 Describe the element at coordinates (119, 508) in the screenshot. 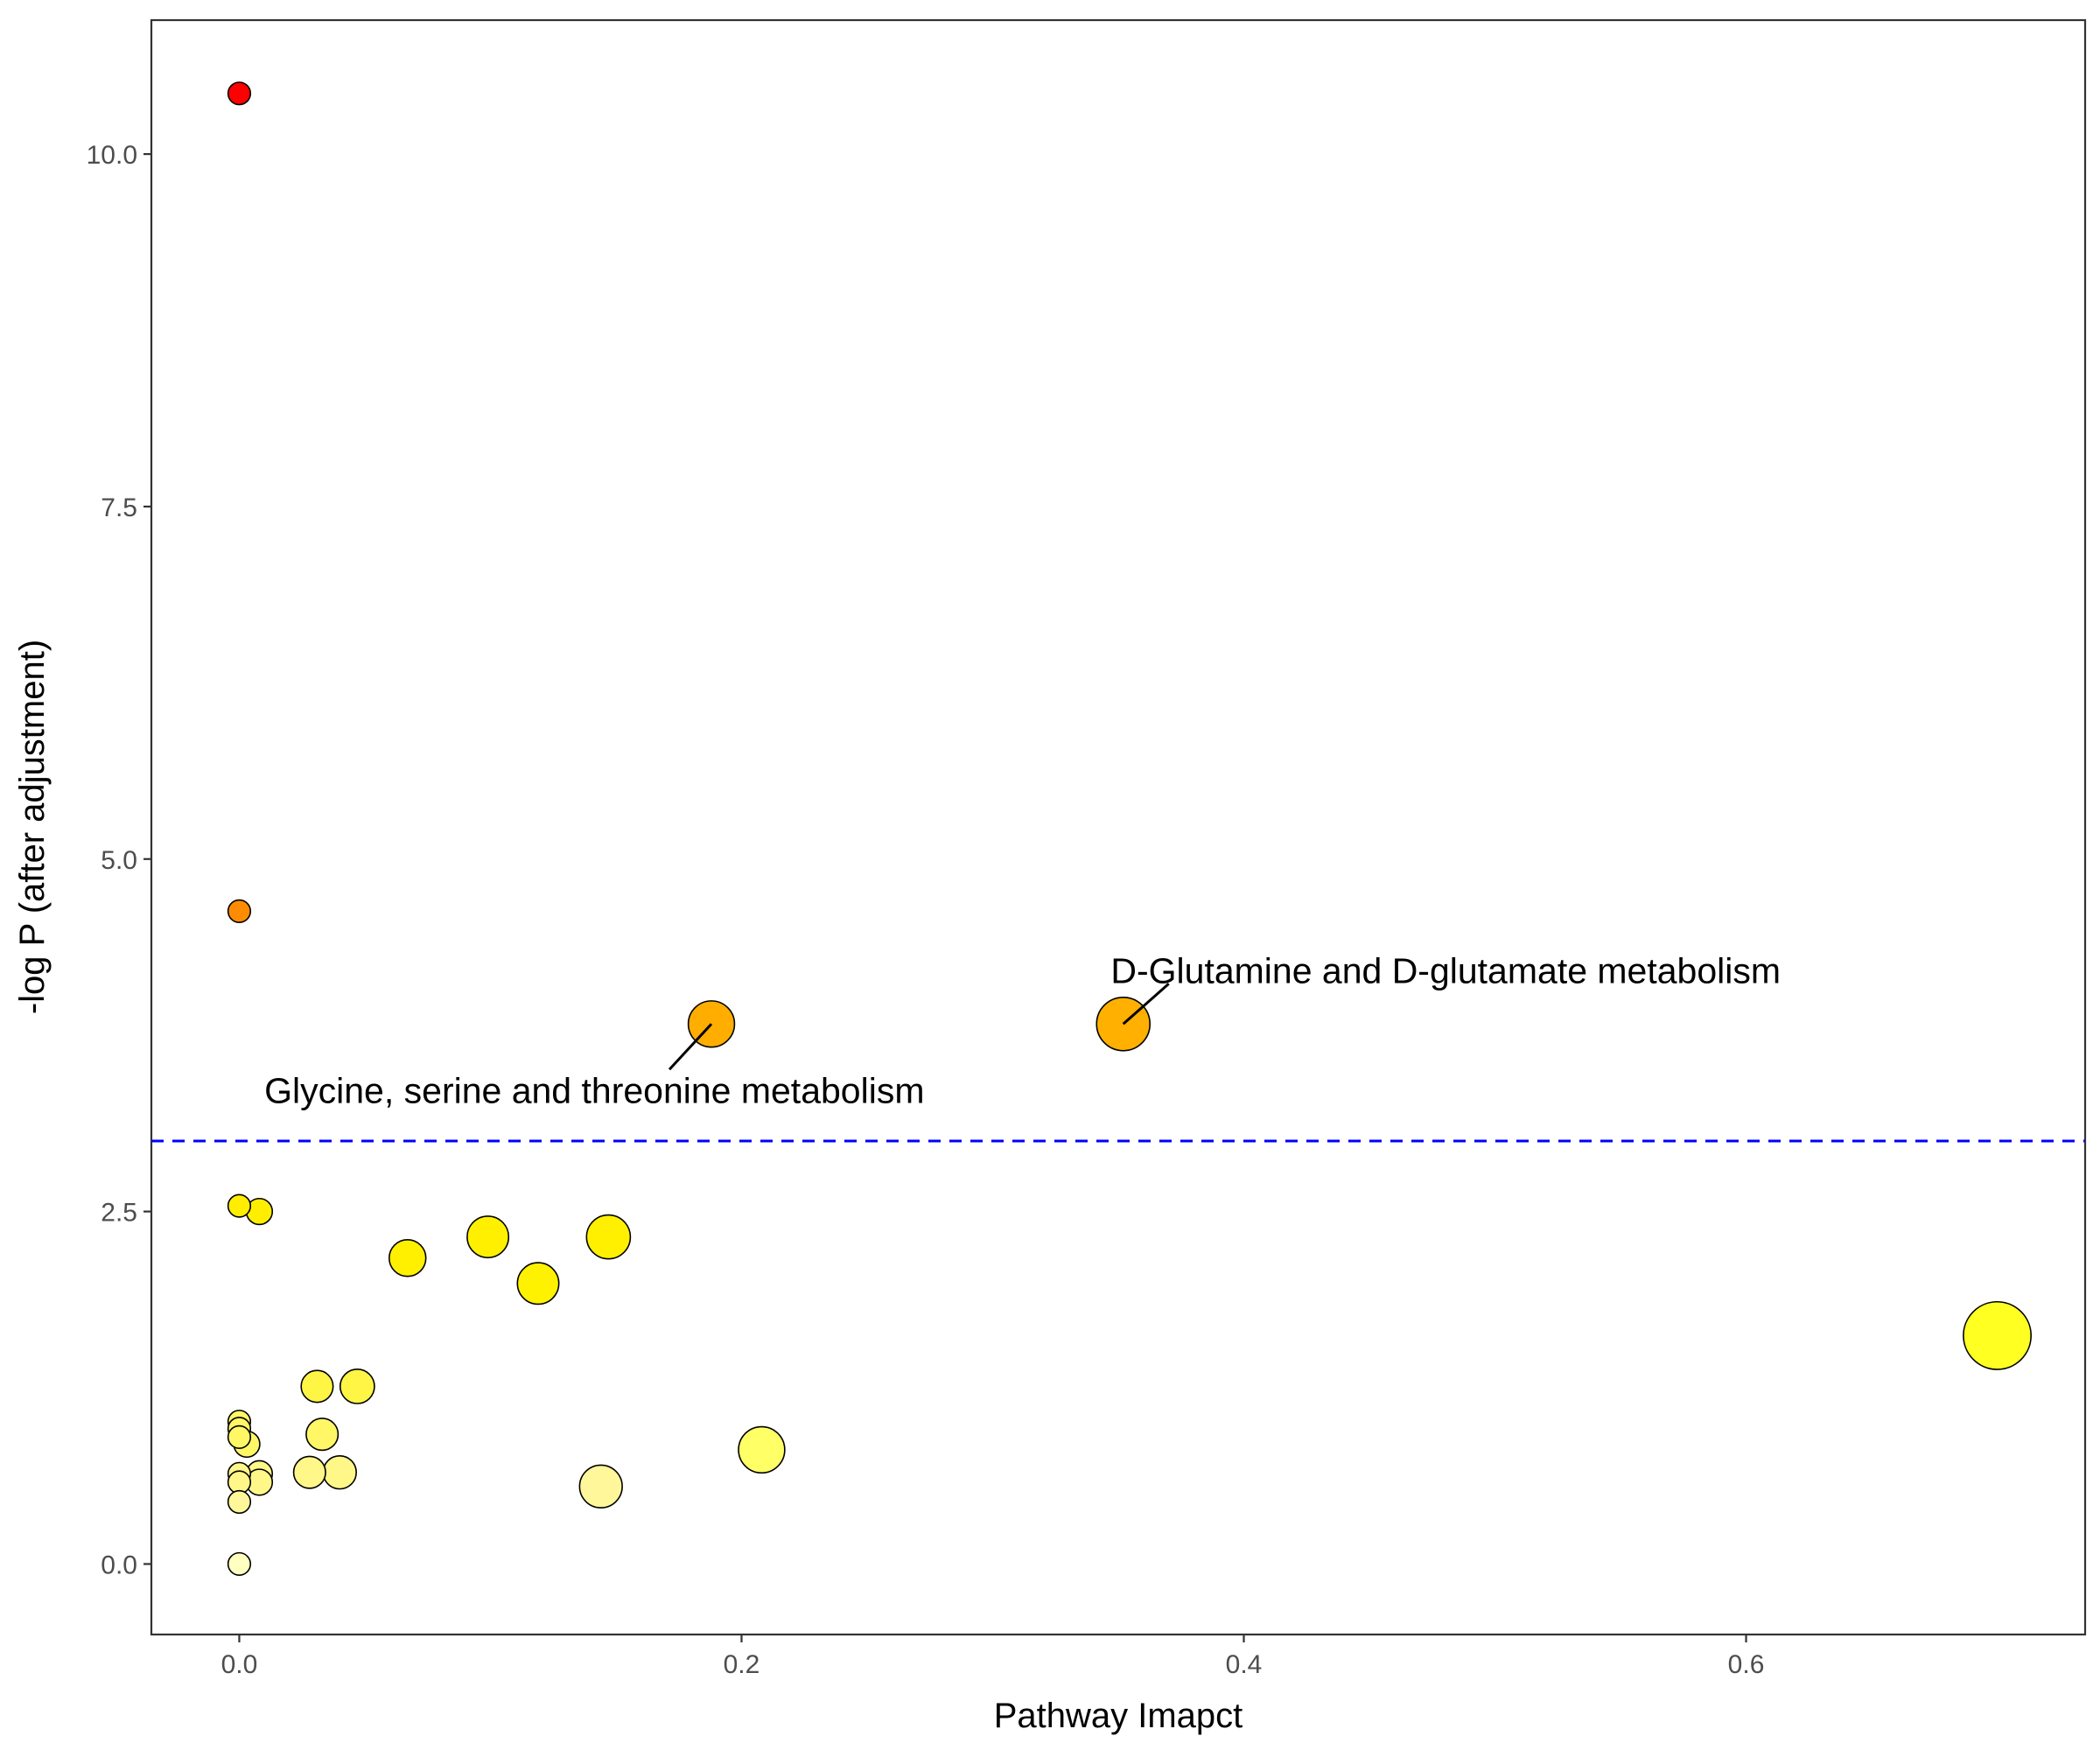

I see `y-tick-label: 7.5` at that location.